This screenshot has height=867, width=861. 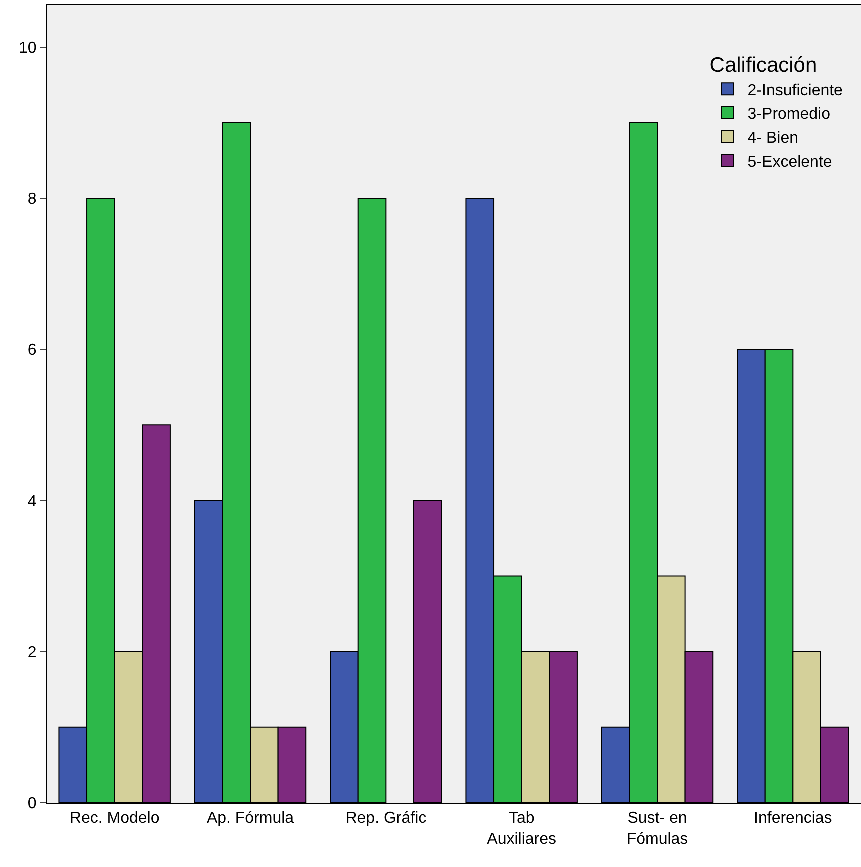 I want to click on x-tick-label: Rep. Gráfic, so click(x=386, y=819).